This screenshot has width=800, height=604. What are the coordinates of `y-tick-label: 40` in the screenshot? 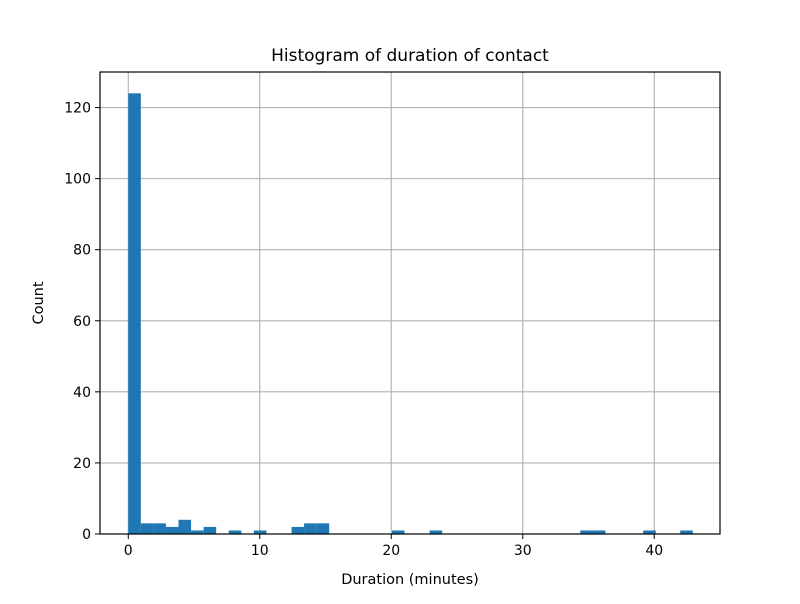 It's located at (82, 393).